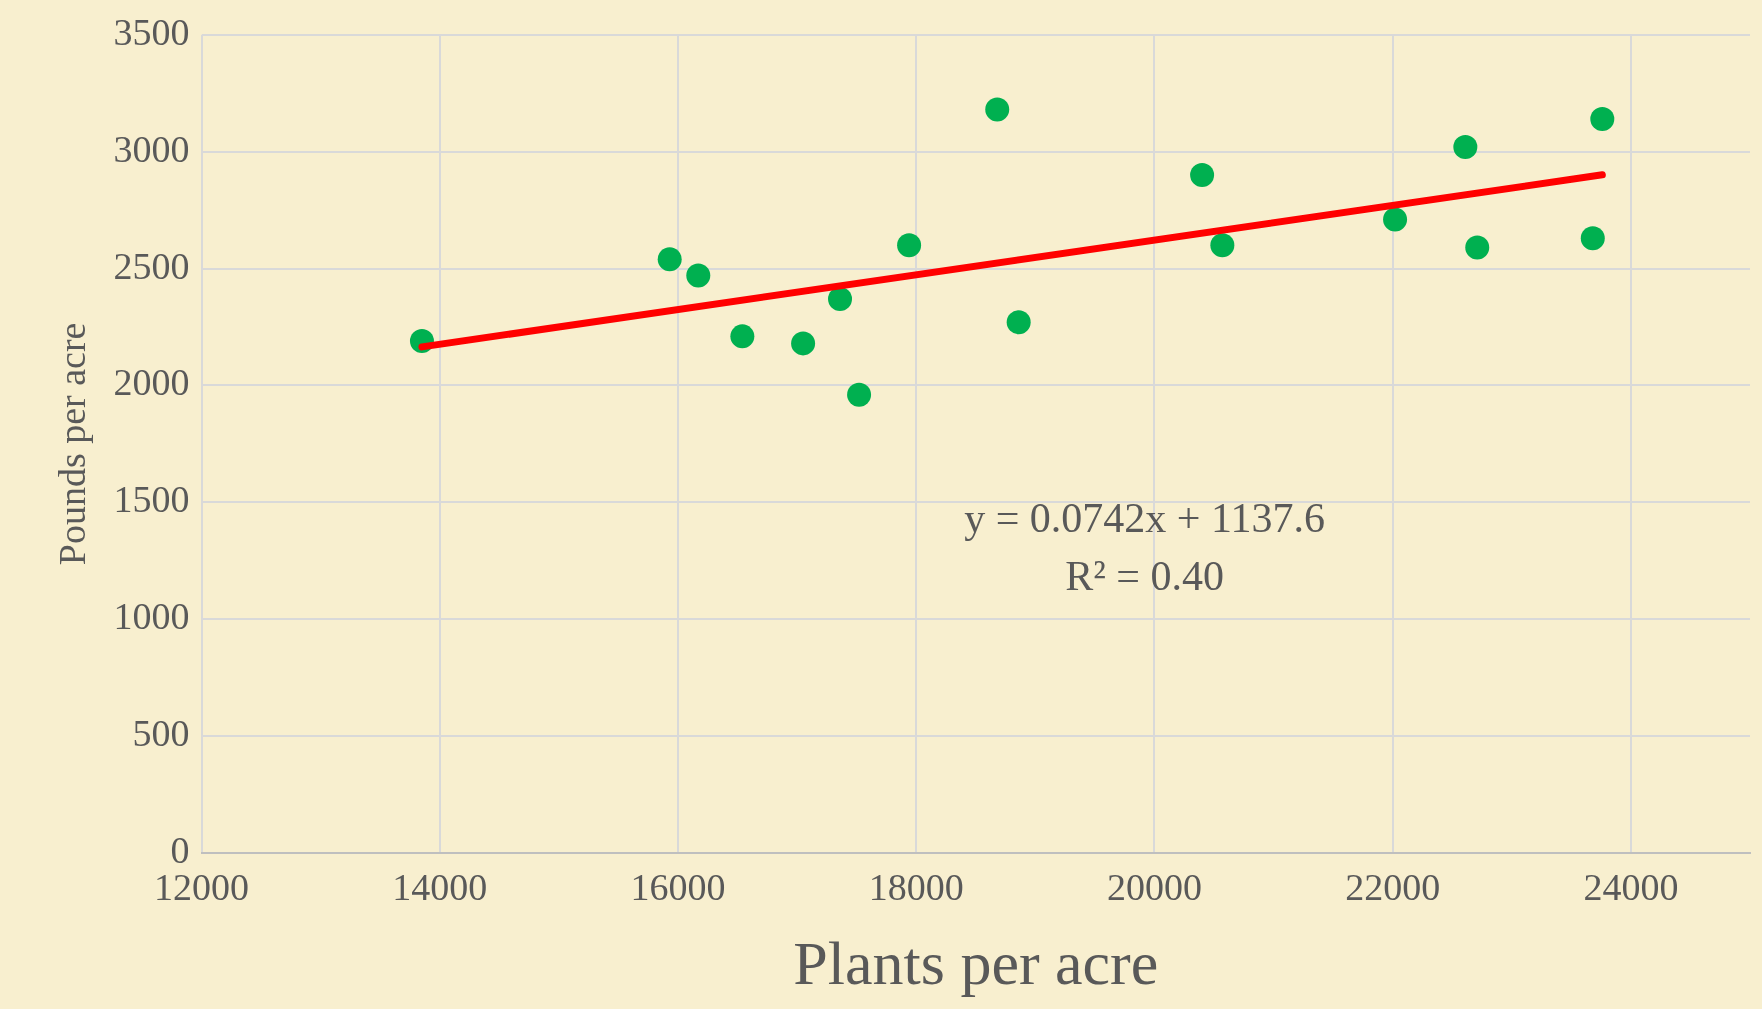 This screenshot has height=1009, width=1762. Describe the element at coordinates (678, 886) in the screenshot. I see `x-tick-label: 16000` at that location.